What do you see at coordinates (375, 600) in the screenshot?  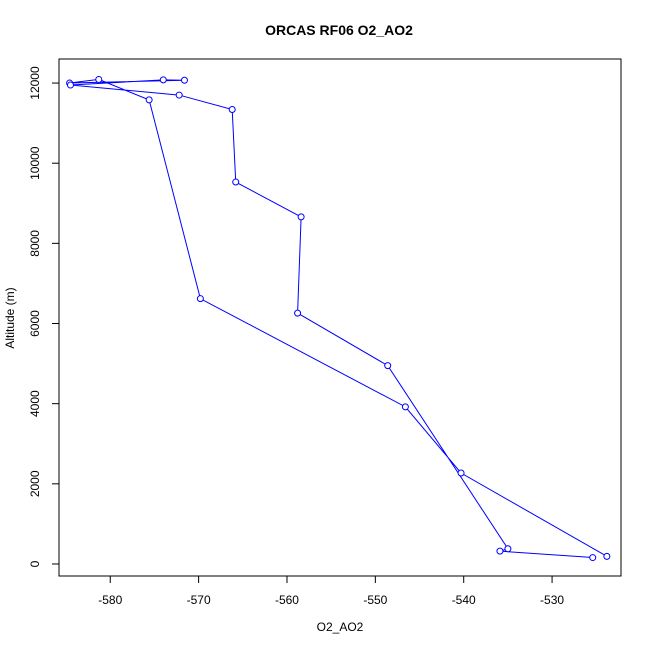 I see `x-tick-label: -550` at bounding box center [375, 600].